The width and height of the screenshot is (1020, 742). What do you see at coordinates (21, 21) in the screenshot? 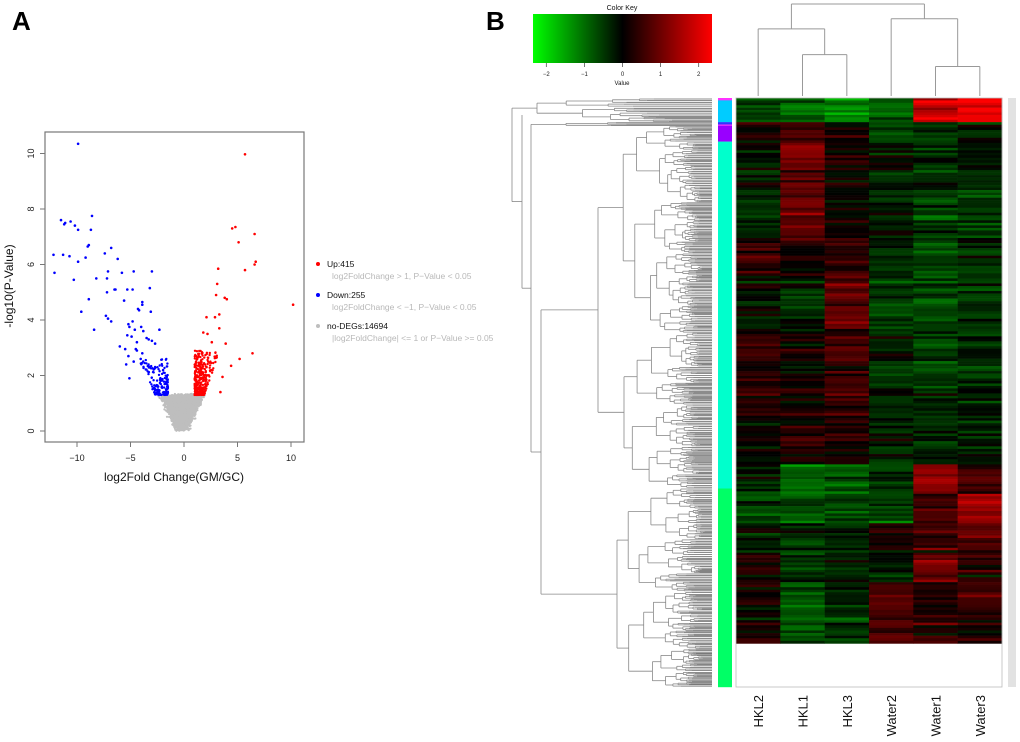
I see `panel-label-a: A` at bounding box center [21, 21].